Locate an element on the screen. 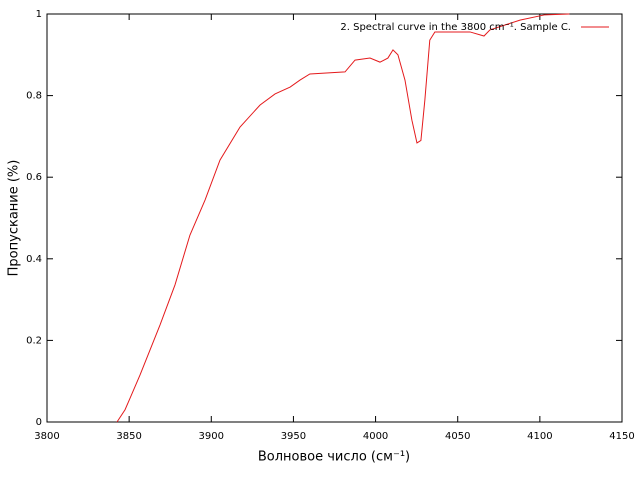 The width and height of the screenshot is (640, 480). x-tick-label: 4100 is located at coordinates (539, 436).